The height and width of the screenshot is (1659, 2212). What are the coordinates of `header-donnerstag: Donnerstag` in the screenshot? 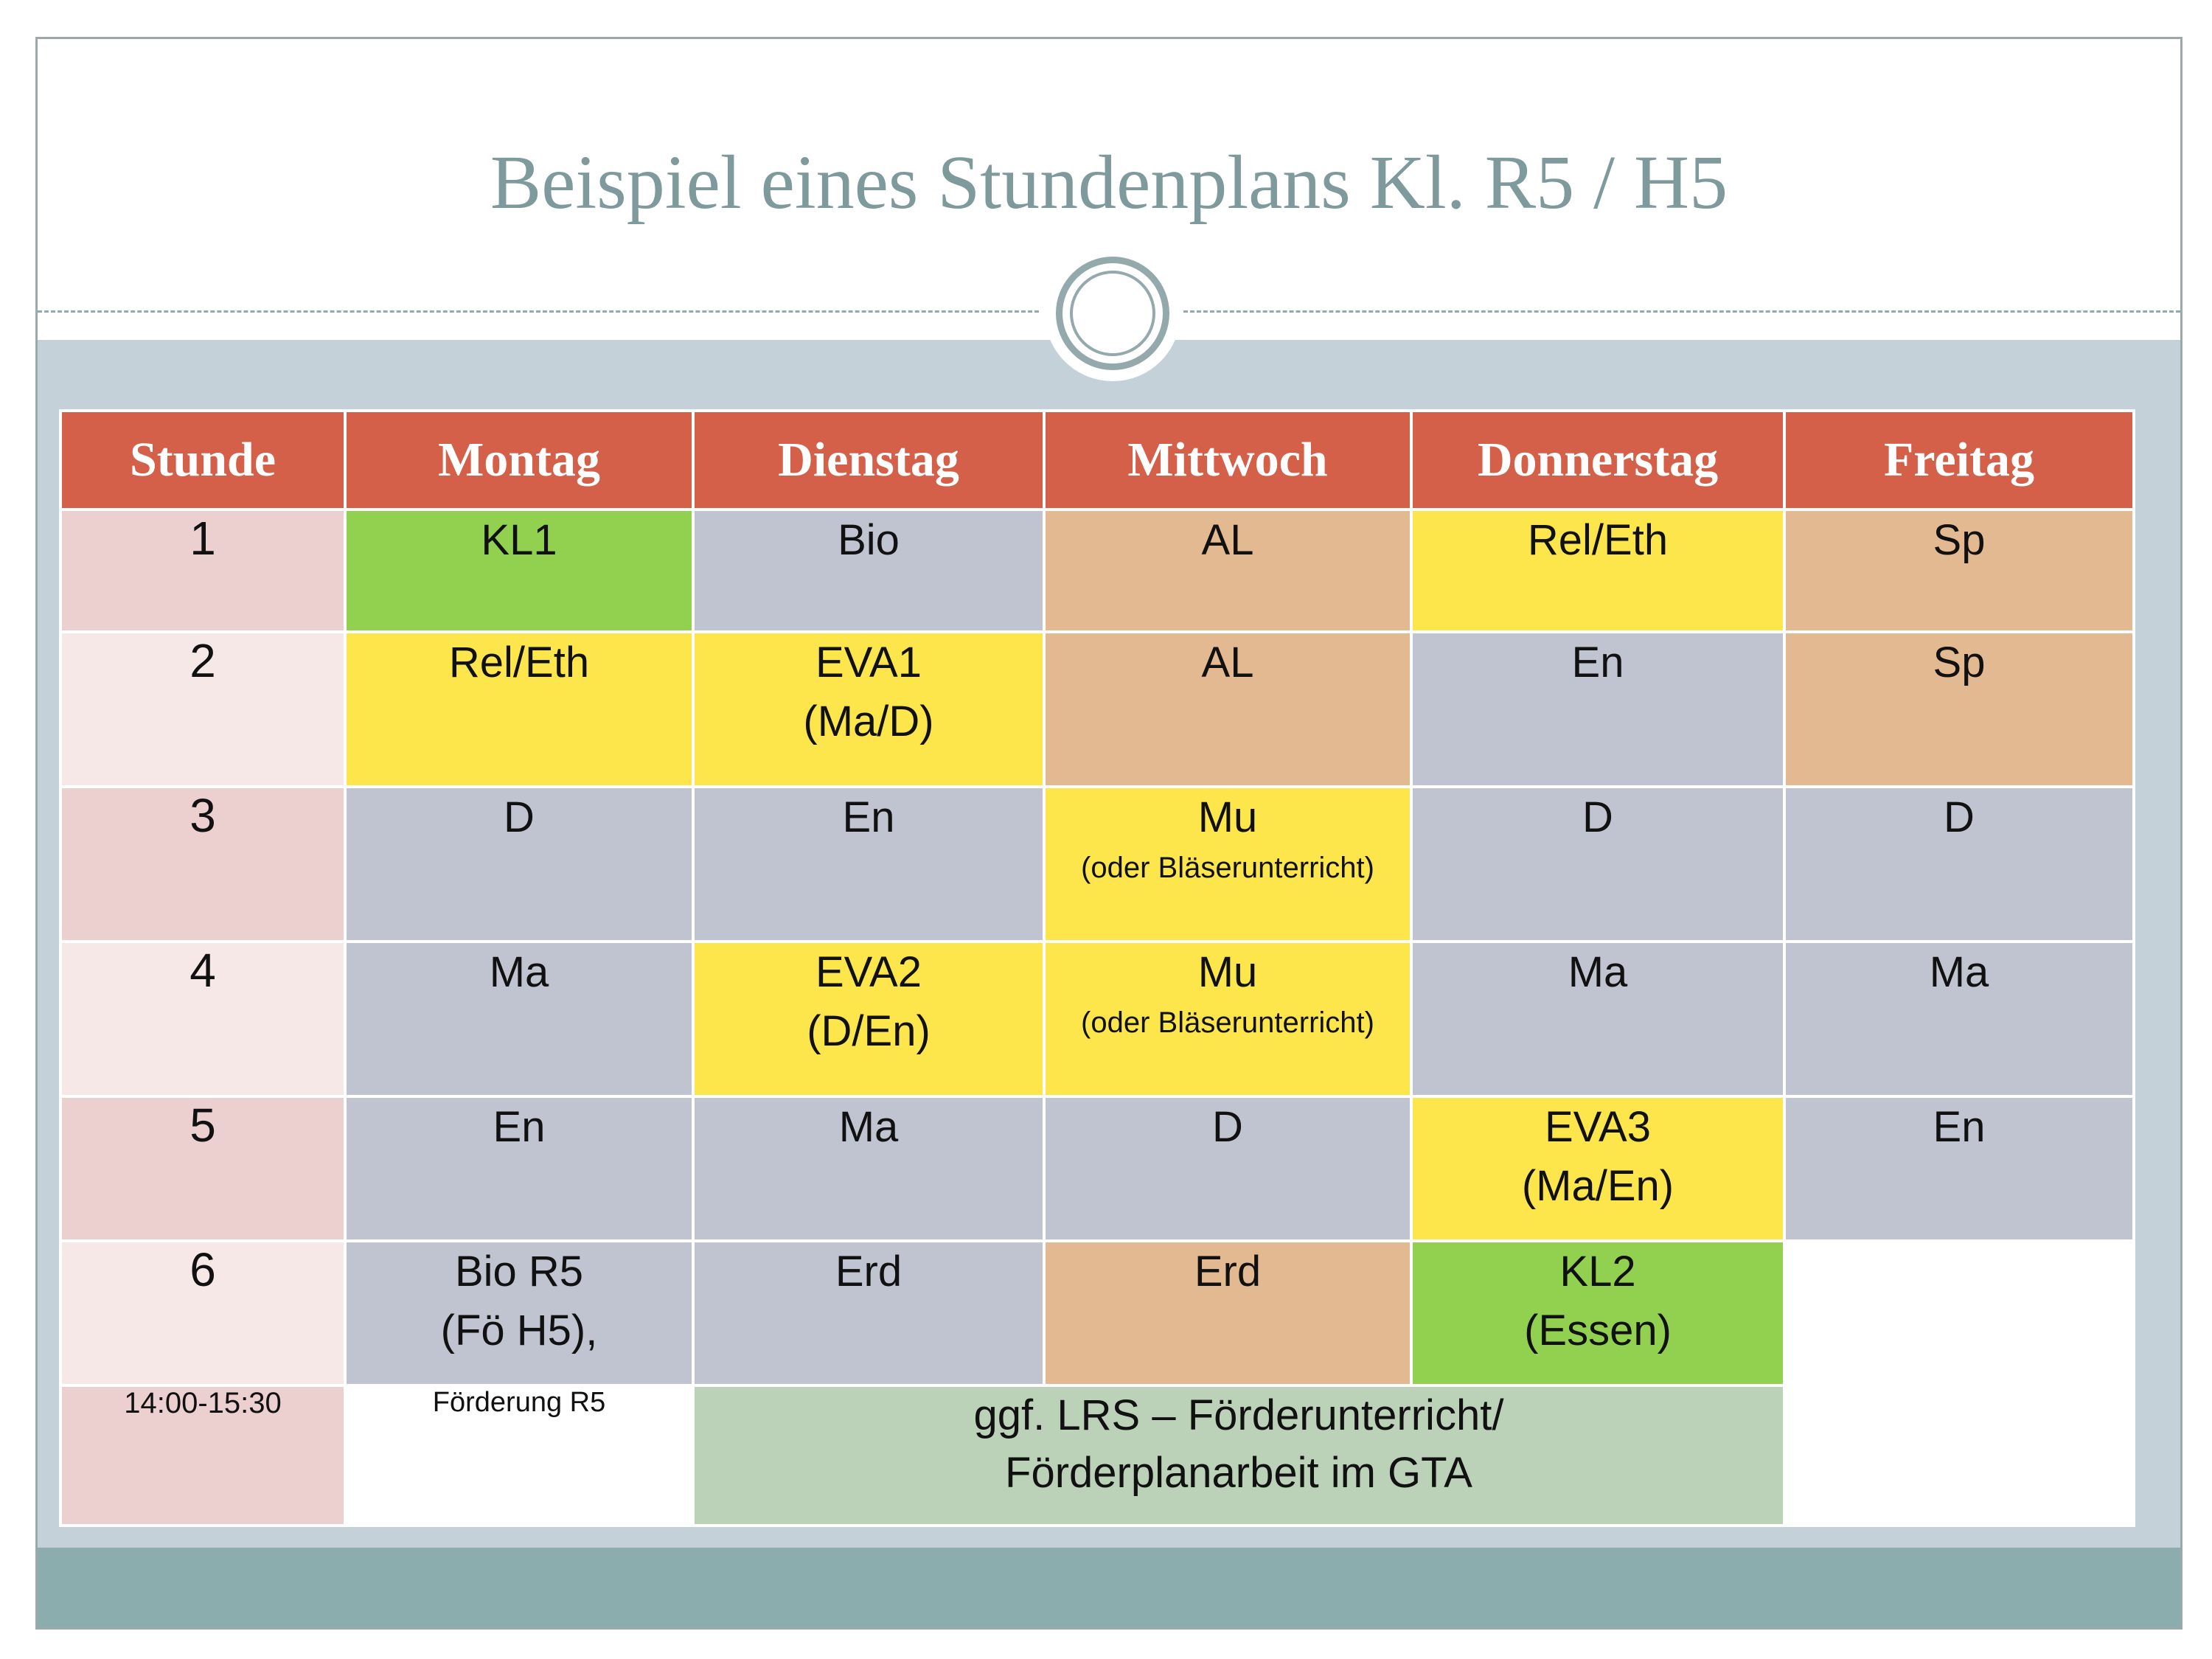 It's located at (1598, 460).